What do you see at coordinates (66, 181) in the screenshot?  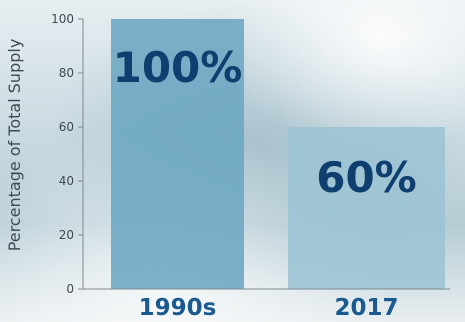 I see `y-tick-label-40: 40` at bounding box center [66, 181].